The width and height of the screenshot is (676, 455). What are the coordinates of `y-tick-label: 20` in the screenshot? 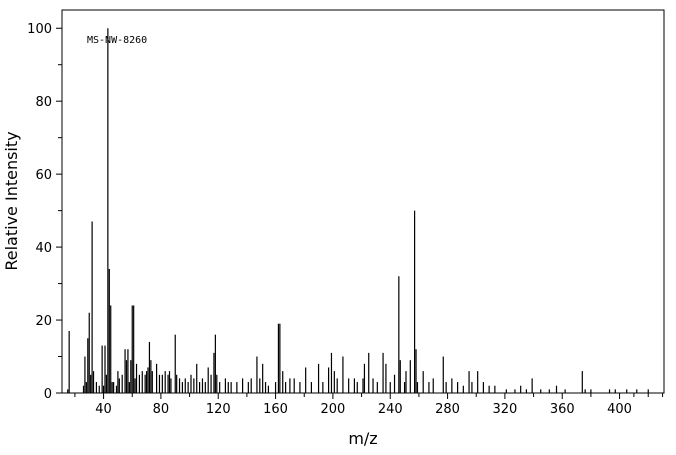 It's located at (43, 321).